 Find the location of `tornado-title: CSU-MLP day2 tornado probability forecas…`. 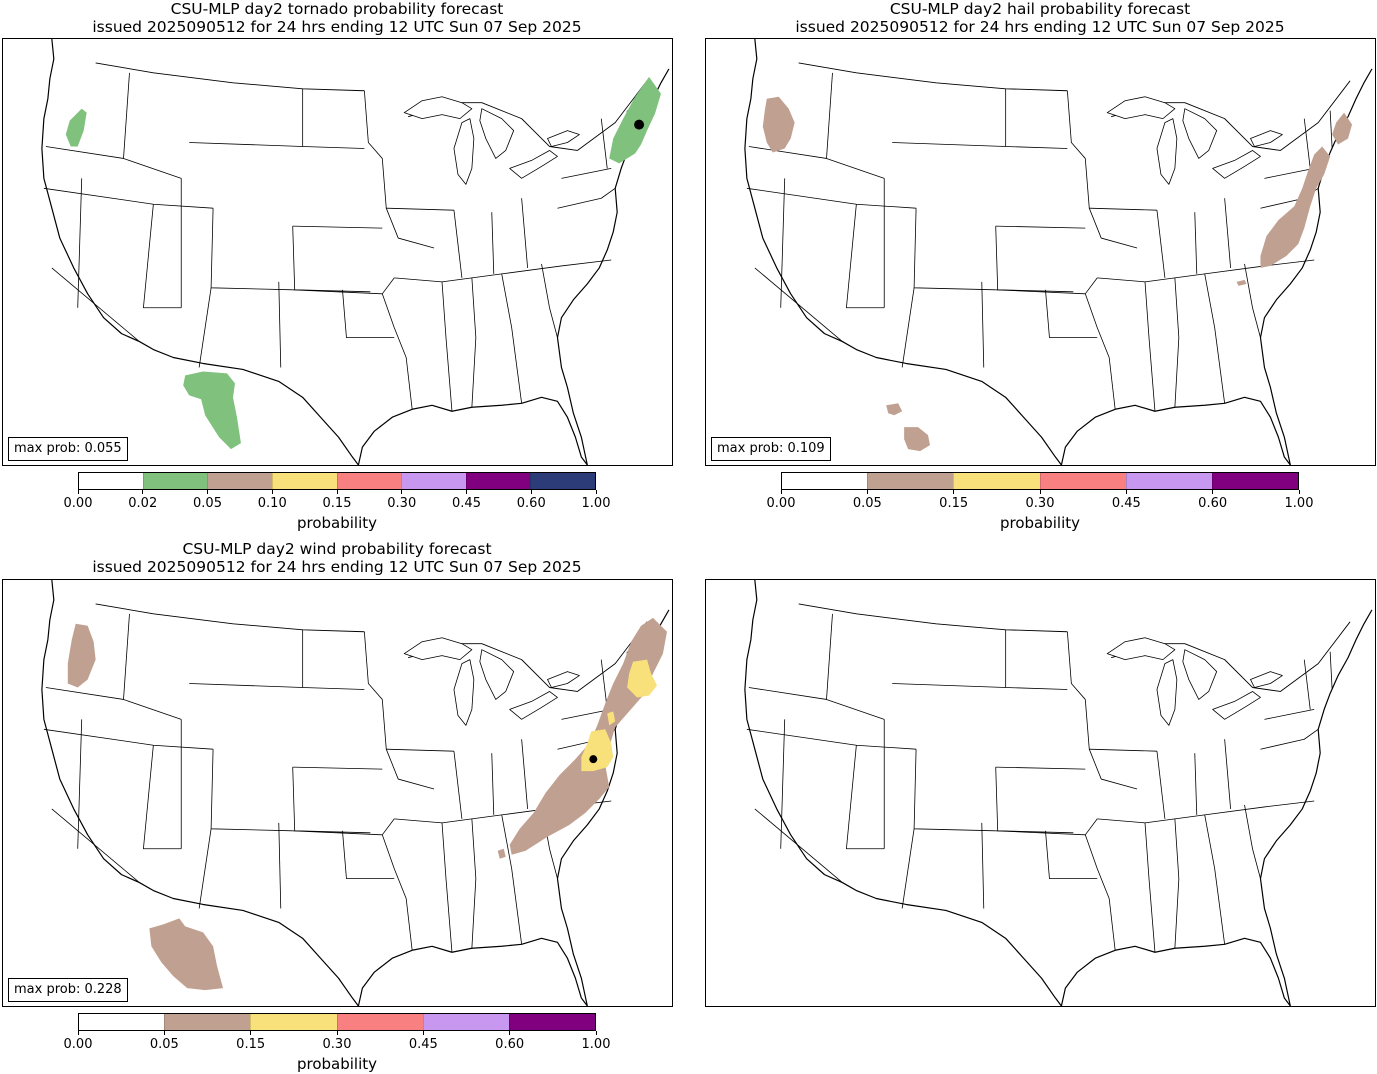

tornado-title: CSU-MLP day2 tornado probability forecas… is located at coordinates (337, 18).